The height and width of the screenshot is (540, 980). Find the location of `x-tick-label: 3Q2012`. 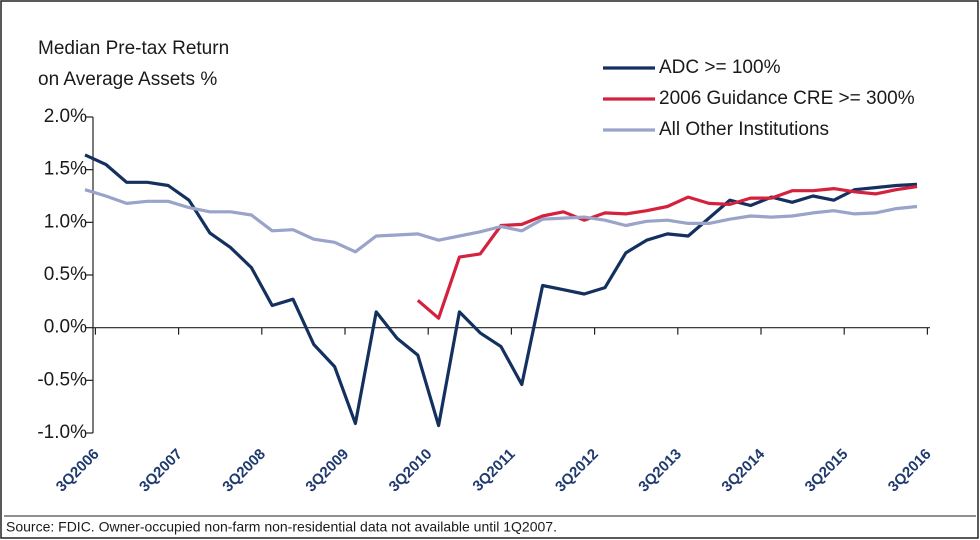

x-tick-label: 3Q2012 is located at coordinates (577, 471).